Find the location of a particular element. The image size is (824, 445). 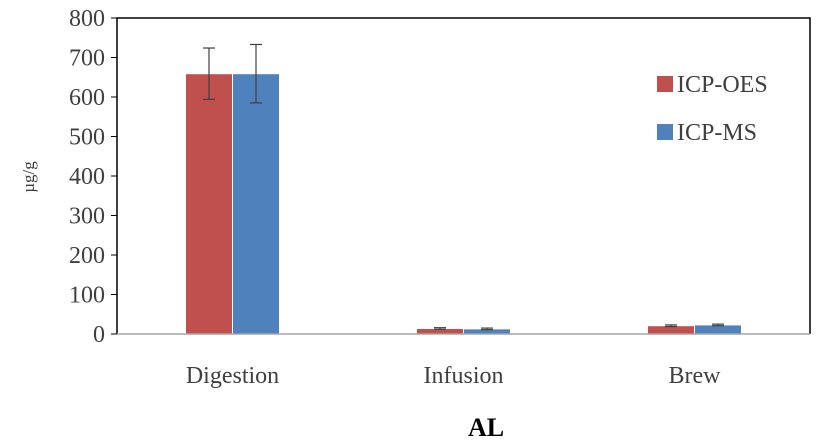

y-tick-label: 600 is located at coordinates (87, 98).